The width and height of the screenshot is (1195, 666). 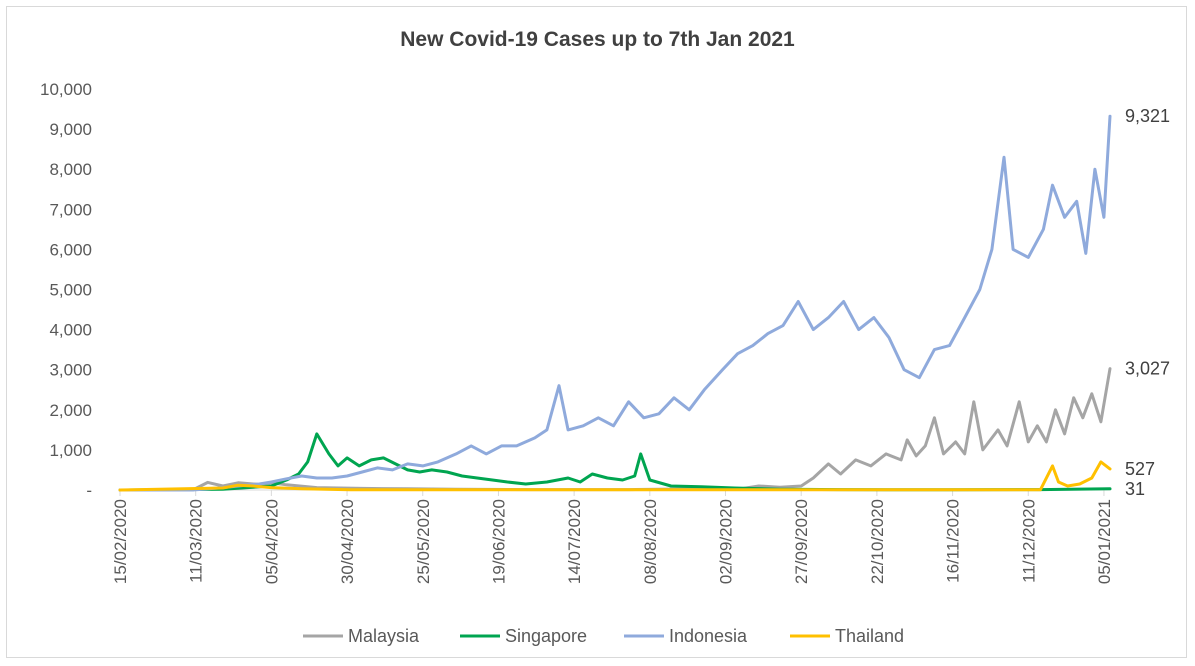 What do you see at coordinates (546, 636) in the screenshot?
I see `legend-label-singapore: Singapore` at bounding box center [546, 636].